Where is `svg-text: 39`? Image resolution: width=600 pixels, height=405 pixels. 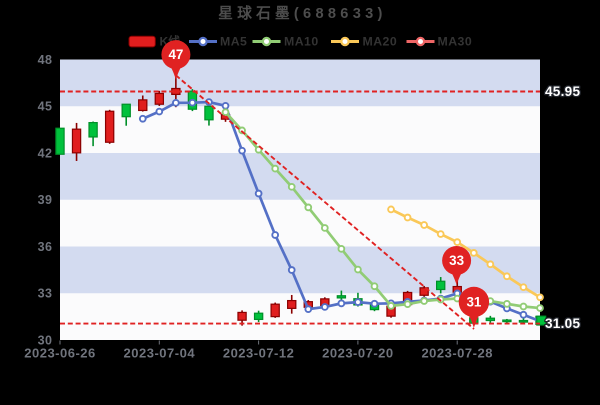 svg-text: 39 is located at coordinates (45, 200).